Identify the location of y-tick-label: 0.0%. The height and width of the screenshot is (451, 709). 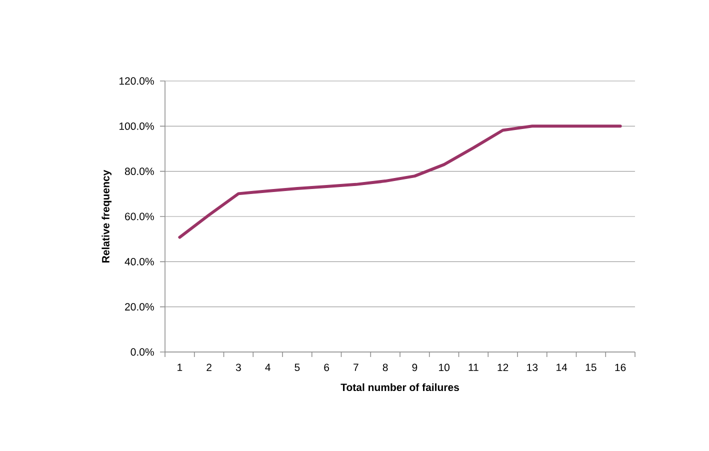
(142, 352).